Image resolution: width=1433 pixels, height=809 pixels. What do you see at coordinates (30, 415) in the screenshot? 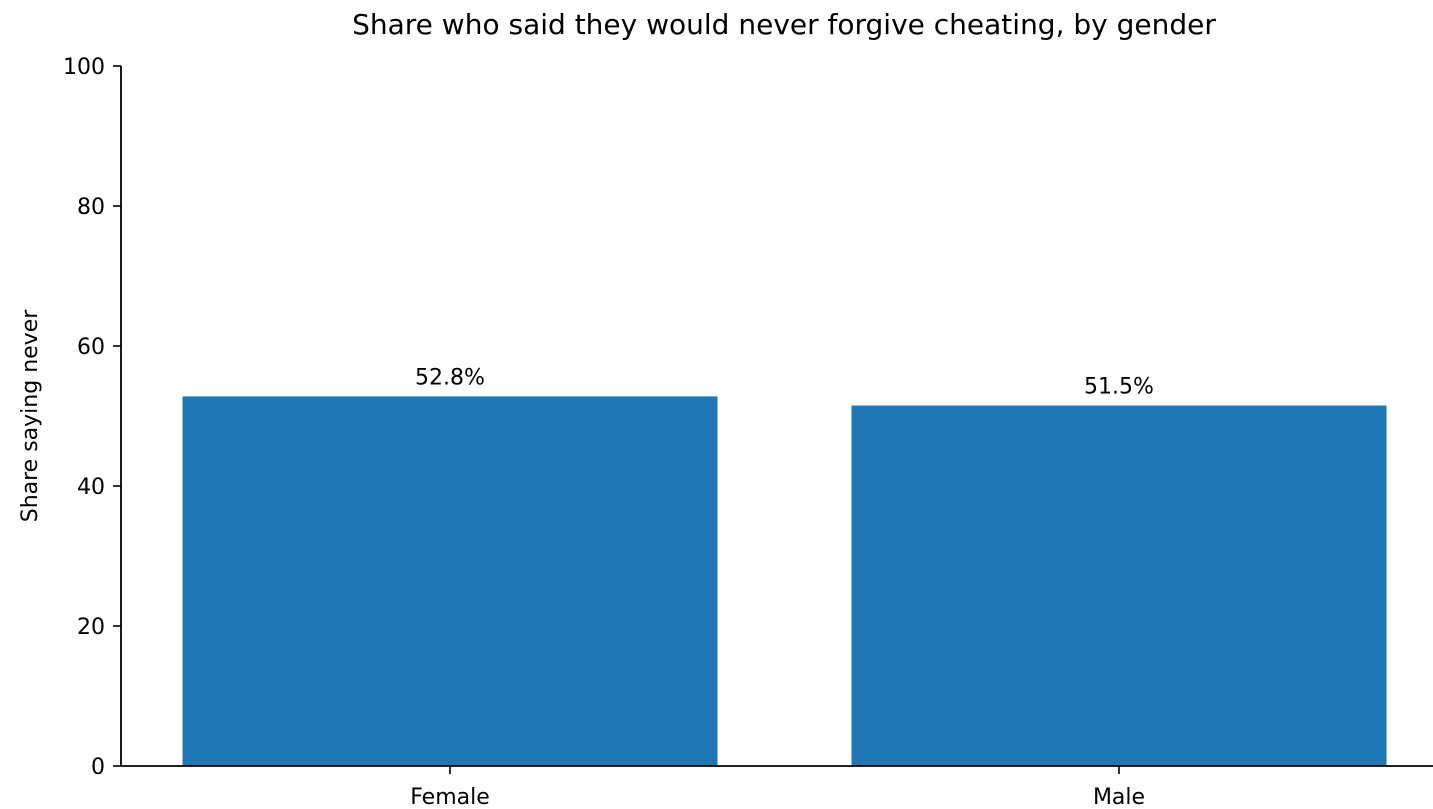
I see `y-axis-label: Share saying never` at bounding box center [30, 415].